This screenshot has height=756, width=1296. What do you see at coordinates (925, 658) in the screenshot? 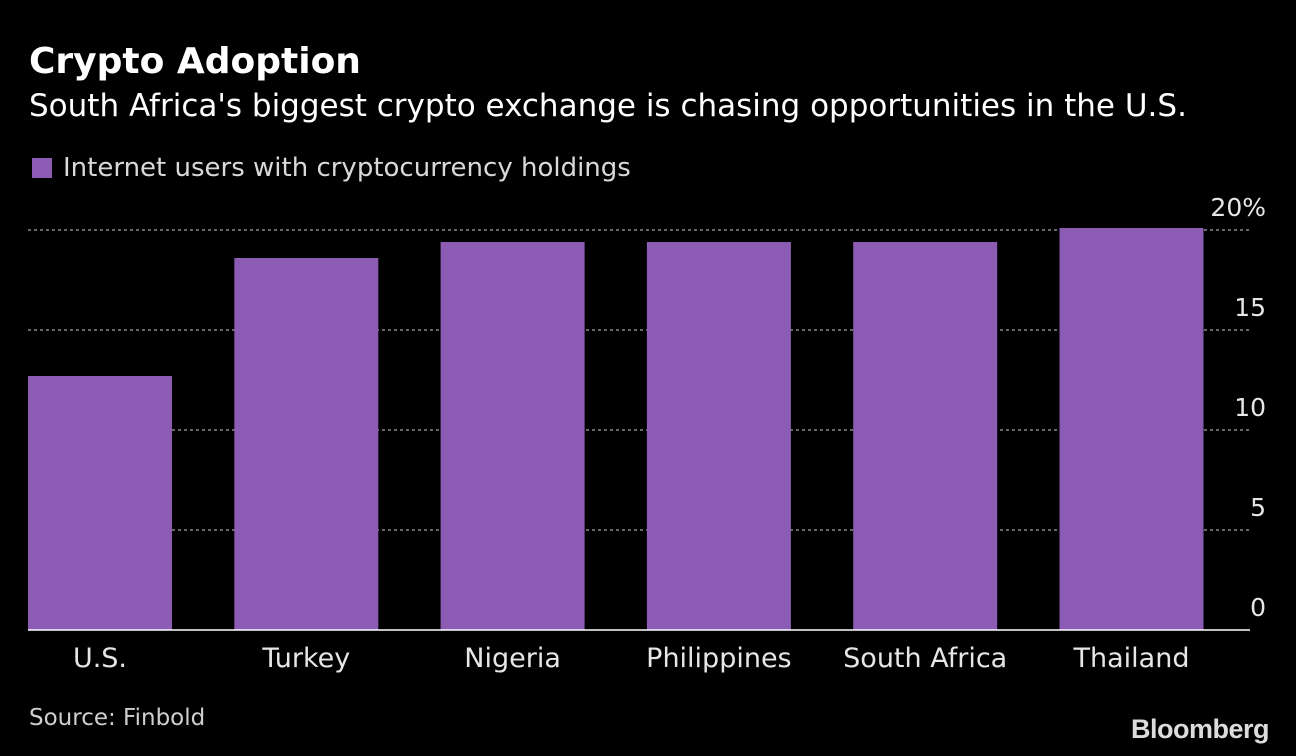
I see `x-tick-label: South Africa` at bounding box center [925, 658].